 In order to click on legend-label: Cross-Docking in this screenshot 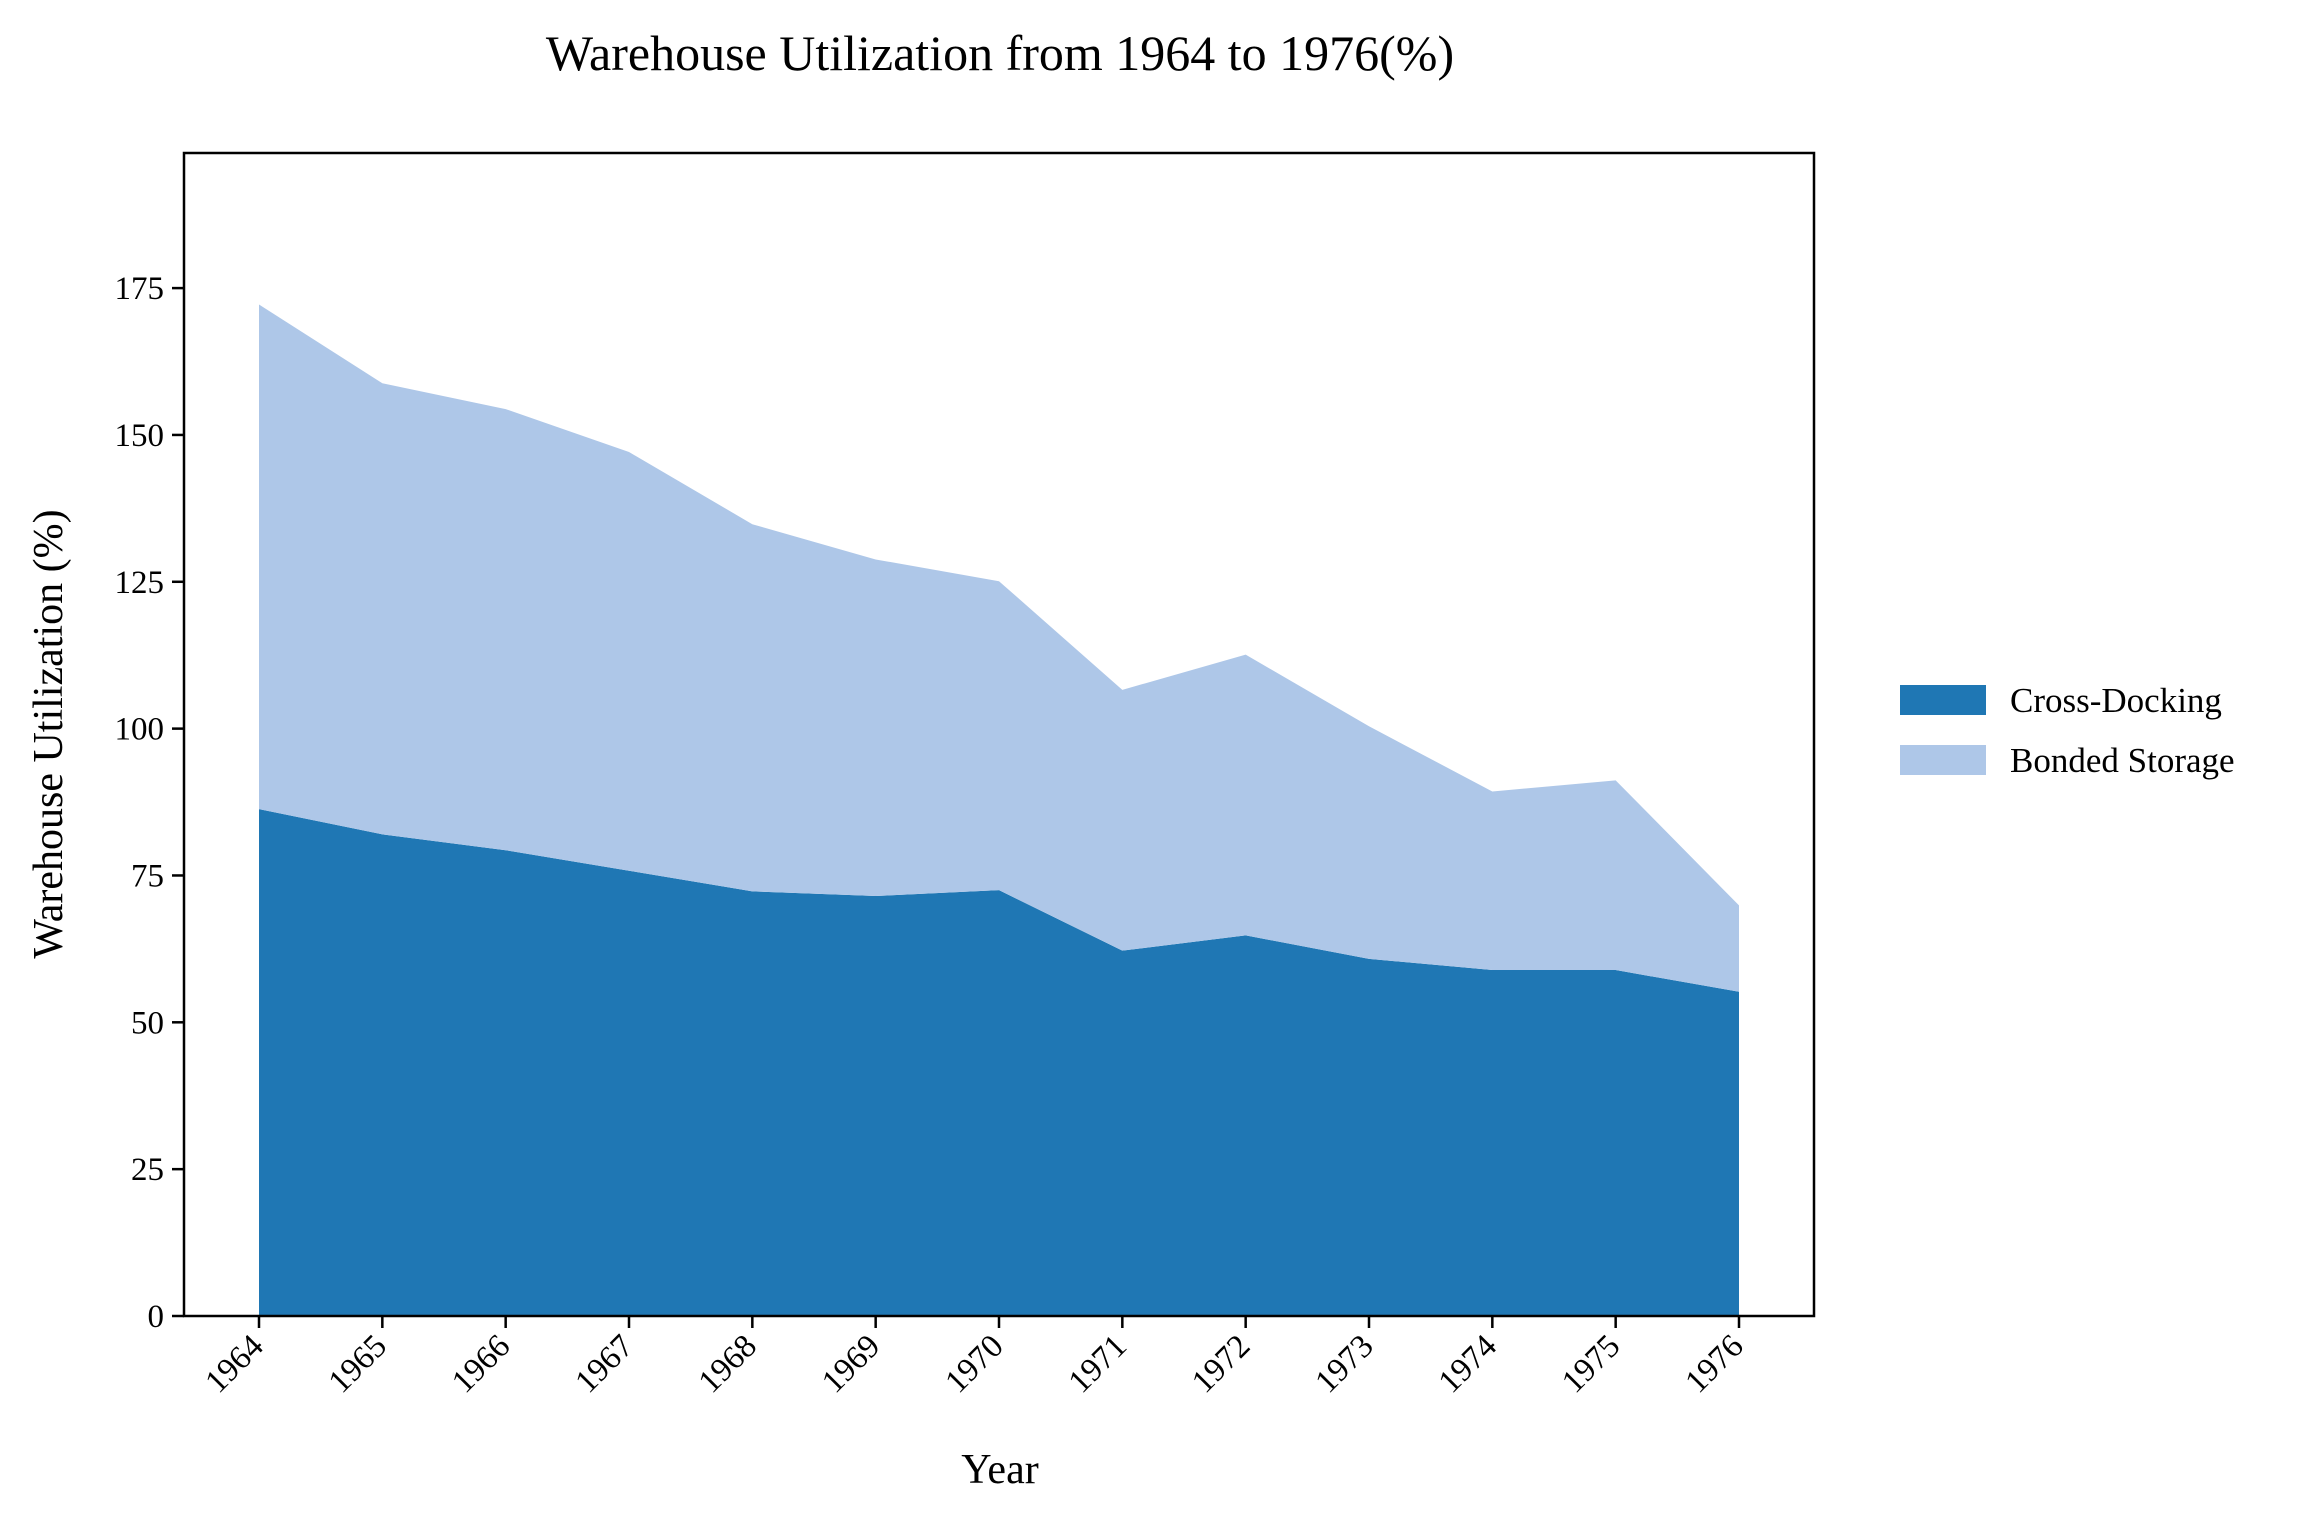, I will do `click(2116, 700)`.